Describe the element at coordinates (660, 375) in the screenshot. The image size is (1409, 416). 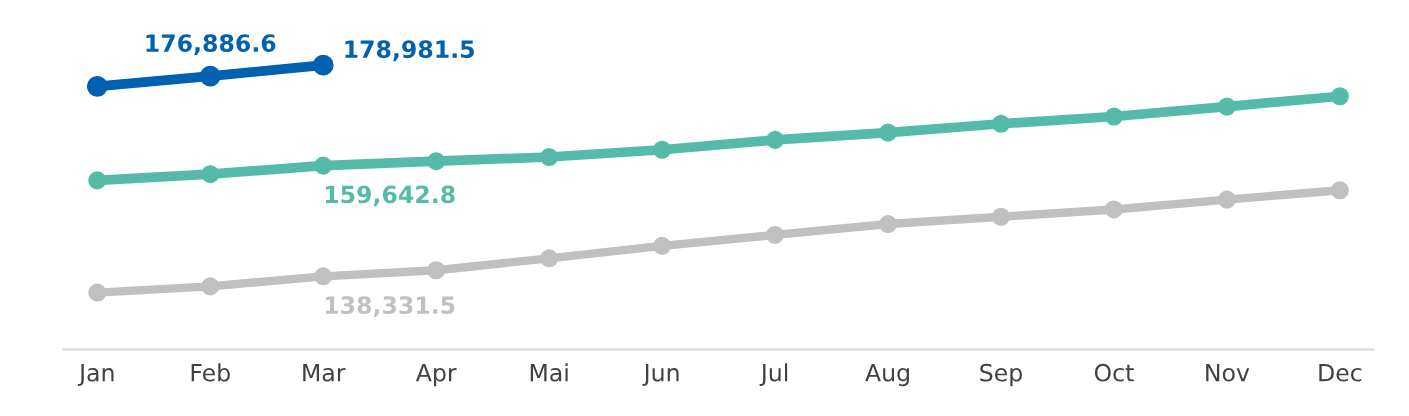
I see `x-tick-label: Jun` at that location.